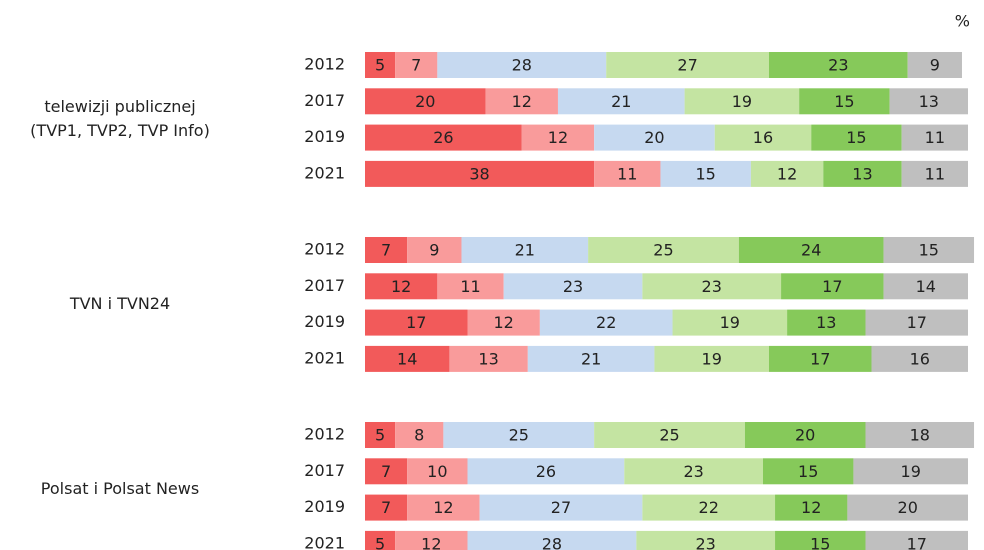 This screenshot has height=550, width=984. Describe the element at coordinates (120, 488) in the screenshot. I see `group-label: Polsat i Polsat News` at that location.